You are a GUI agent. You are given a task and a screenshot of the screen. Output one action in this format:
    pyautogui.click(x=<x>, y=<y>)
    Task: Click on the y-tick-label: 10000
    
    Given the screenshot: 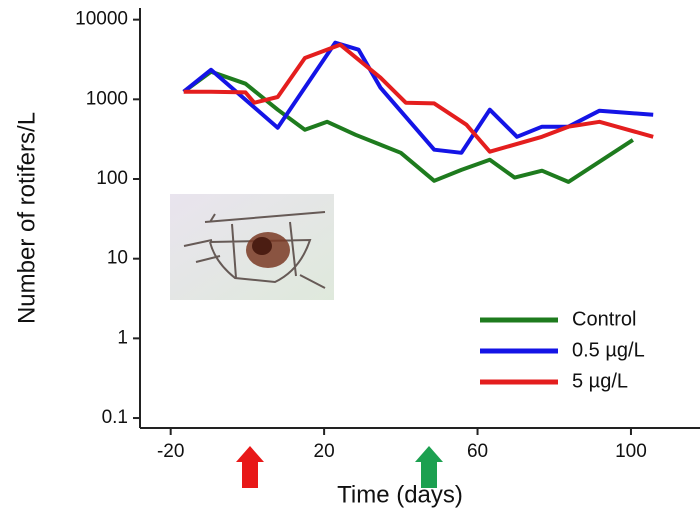 What is the action you would take?
    pyautogui.click(x=101, y=19)
    